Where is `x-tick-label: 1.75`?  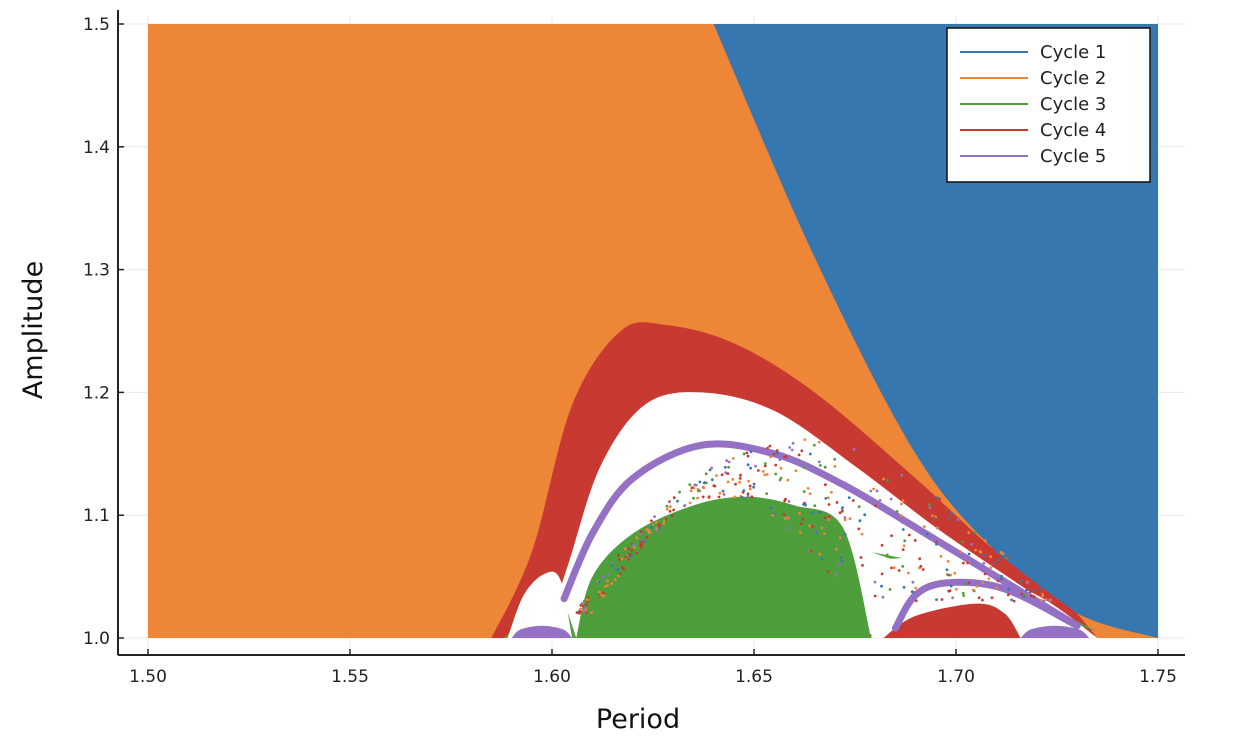 x-tick-label: 1.75 is located at coordinates (1158, 677).